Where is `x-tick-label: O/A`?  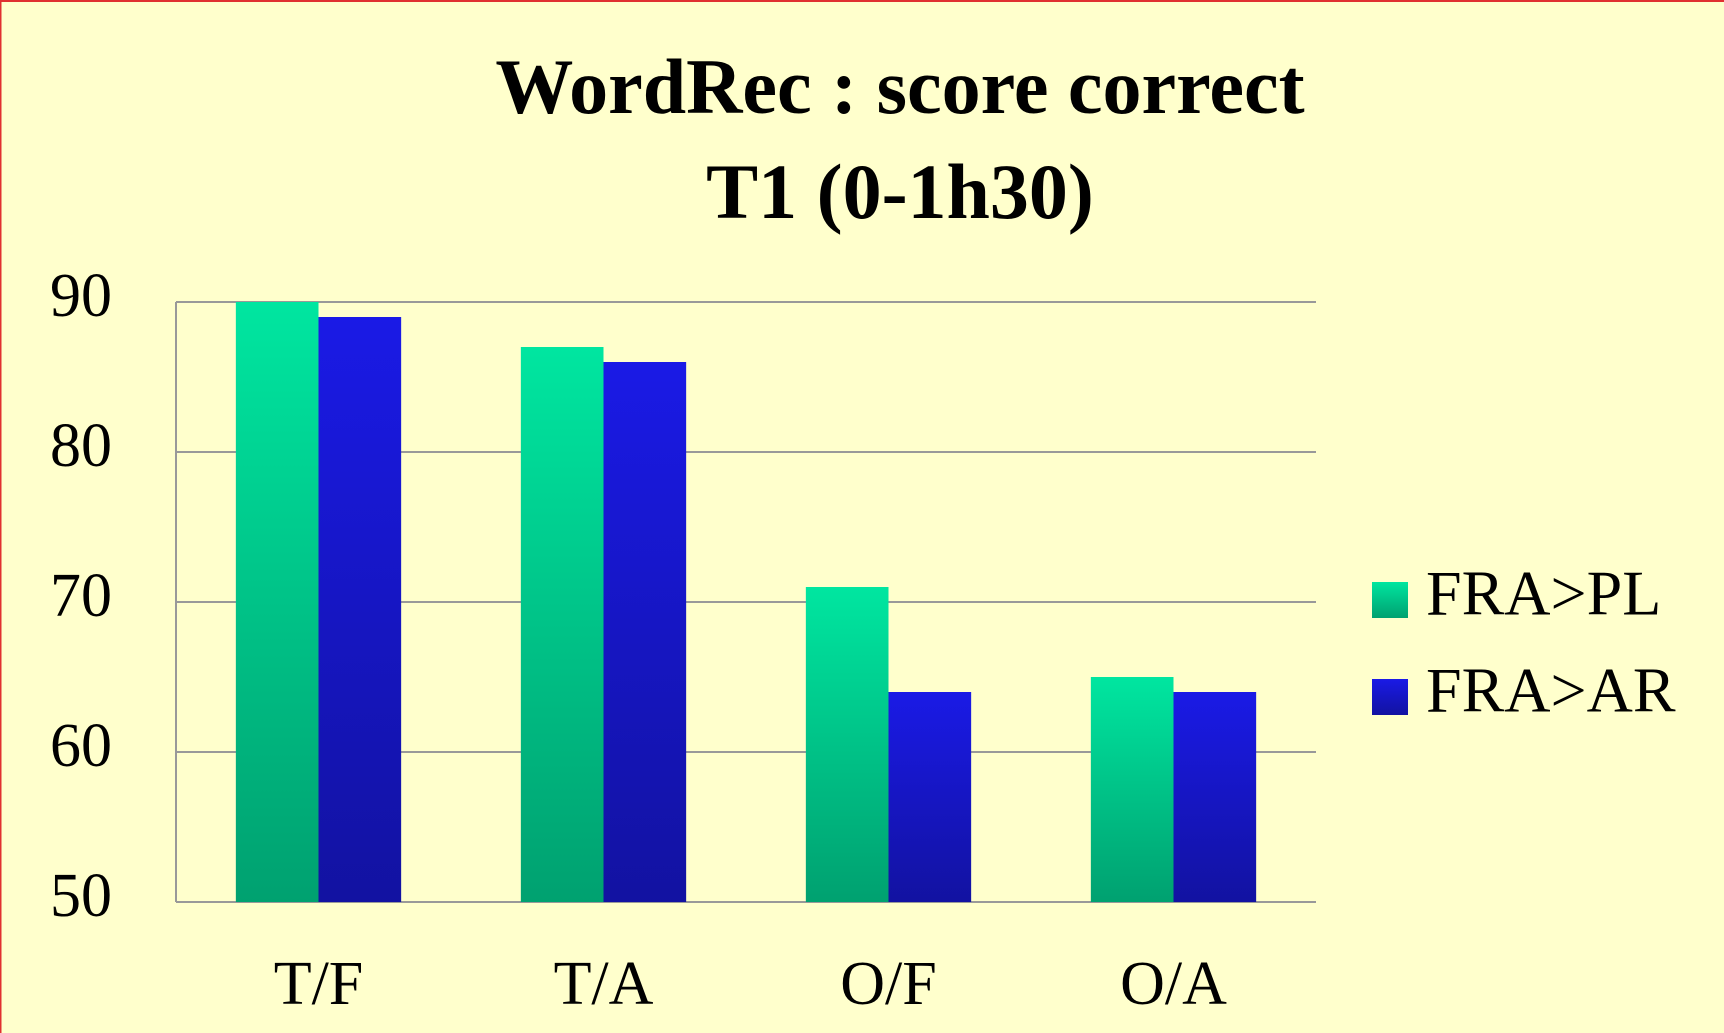
x-tick-label: O/A is located at coordinates (1173, 984).